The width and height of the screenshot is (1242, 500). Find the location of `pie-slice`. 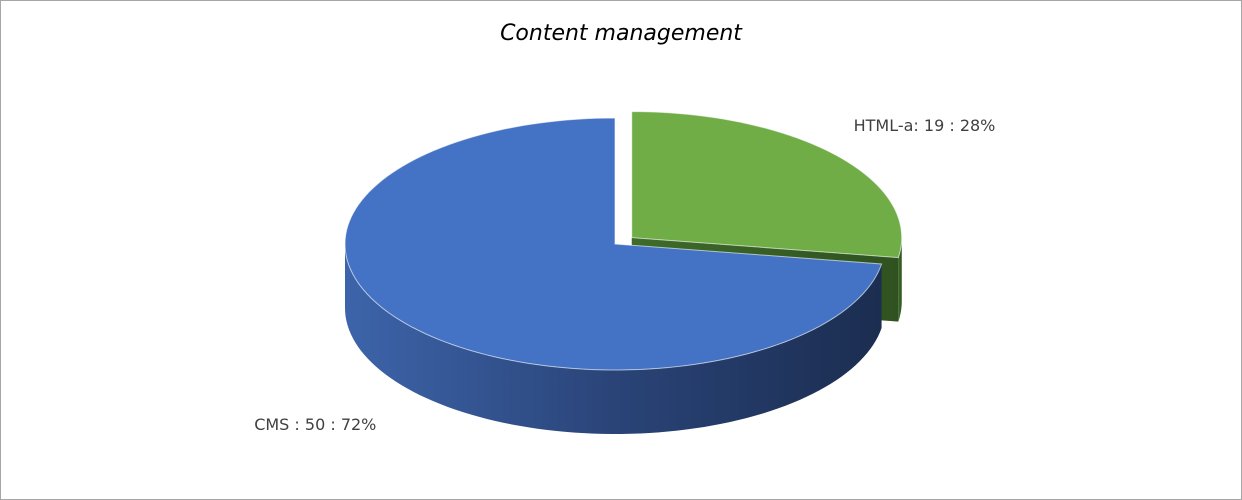

pie-slice is located at coordinates (767, 185).